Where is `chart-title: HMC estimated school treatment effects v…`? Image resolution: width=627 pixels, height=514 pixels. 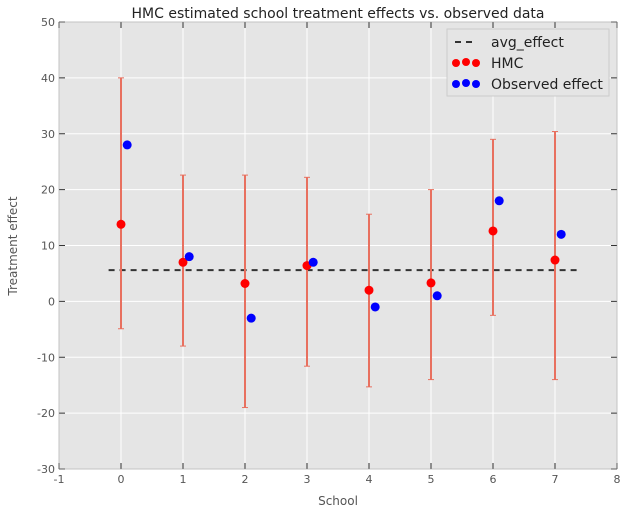
chart-title: HMC estimated school treatment effects v… is located at coordinates (338, 14).